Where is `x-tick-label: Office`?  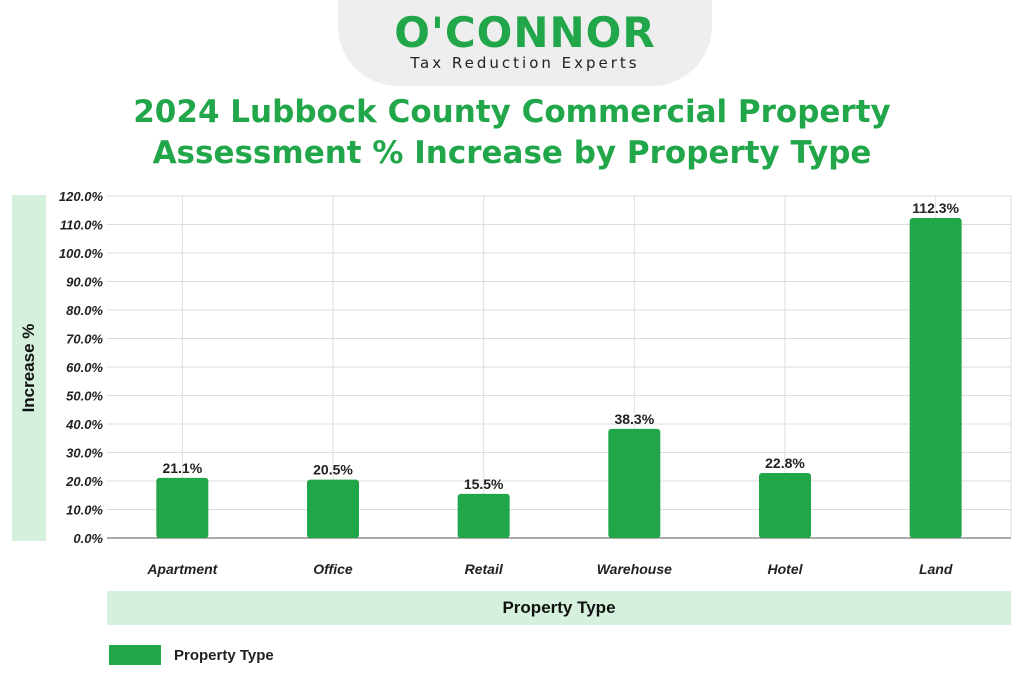
x-tick-label: Office is located at coordinates (333, 569).